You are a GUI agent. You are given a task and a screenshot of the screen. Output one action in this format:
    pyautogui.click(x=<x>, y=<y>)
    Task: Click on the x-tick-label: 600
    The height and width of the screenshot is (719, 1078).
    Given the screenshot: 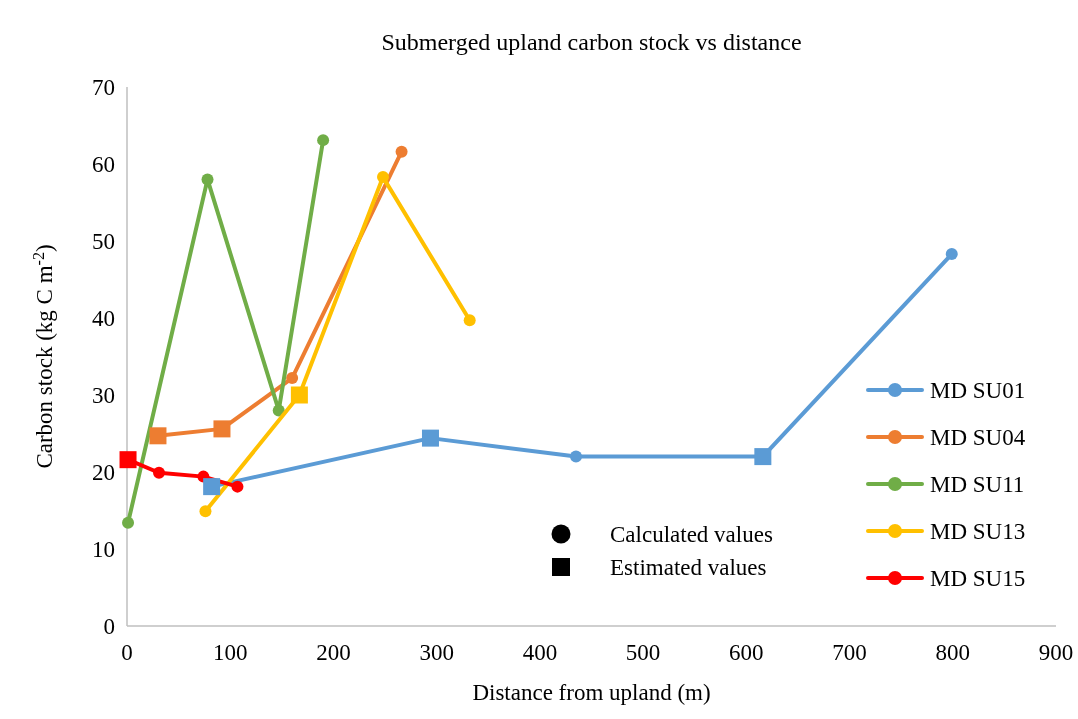 What is the action you would take?
    pyautogui.click(x=746, y=652)
    